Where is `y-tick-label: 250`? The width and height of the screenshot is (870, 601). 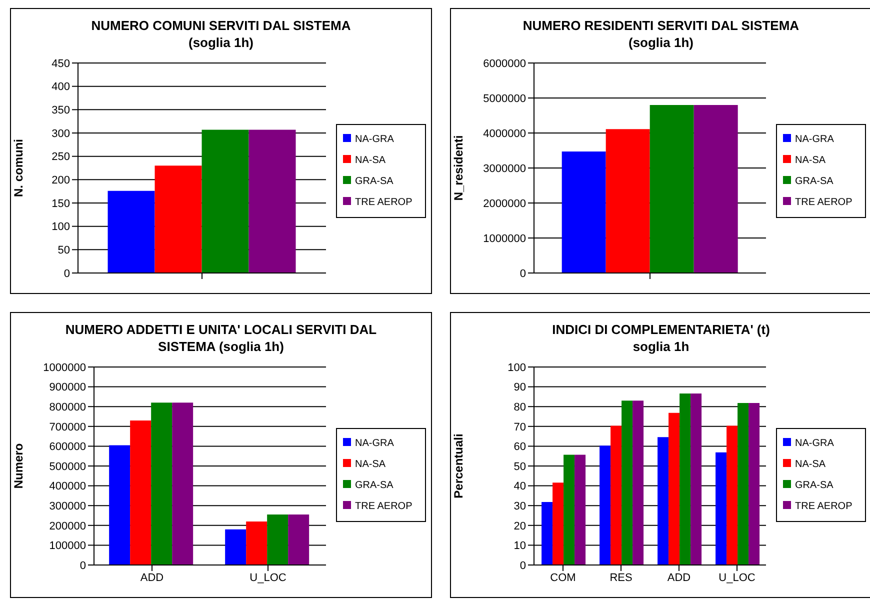
y-tick-label: 250 is located at coordinates (61, 157).